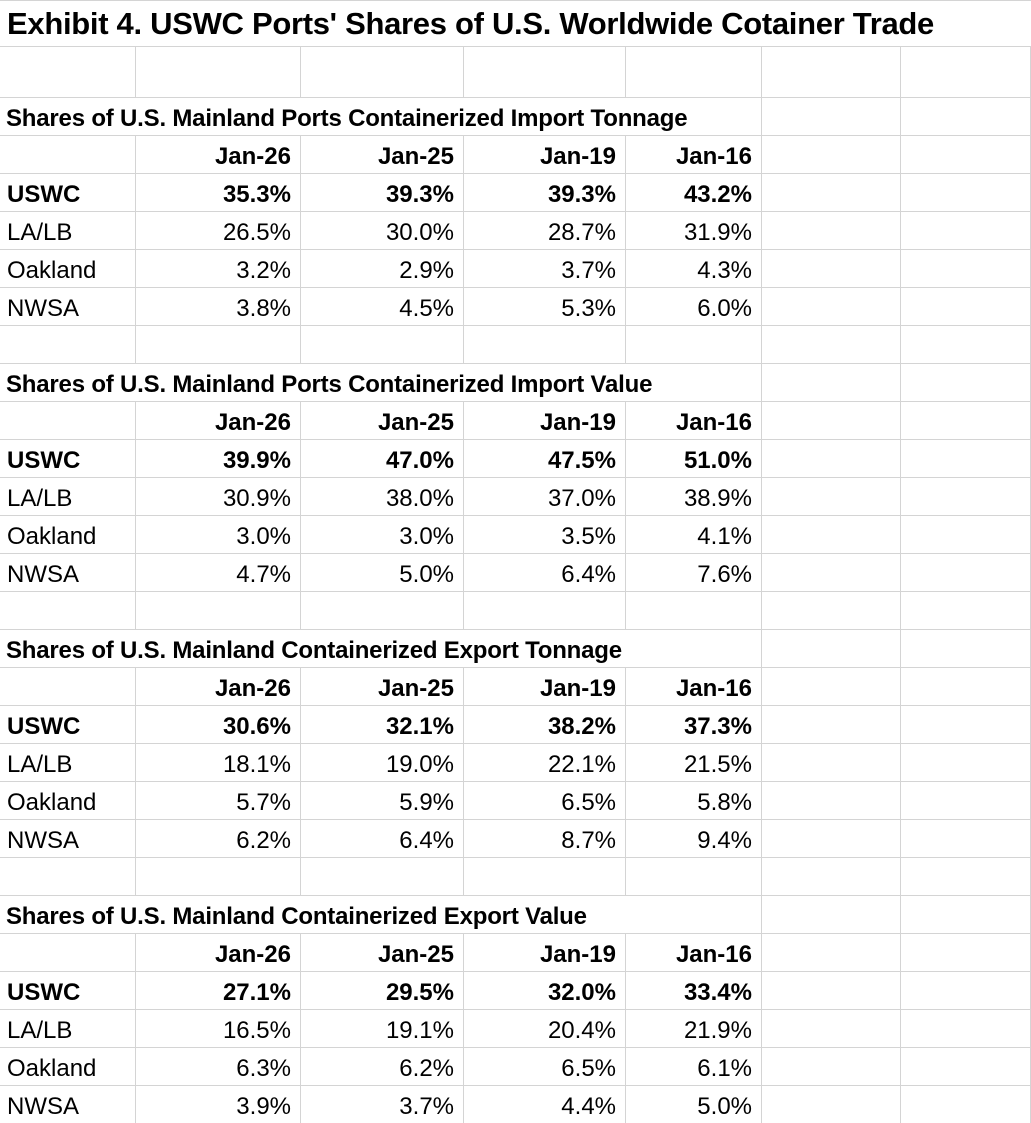 The width and height of the screenshot is (1031, 1123). I want to click on column-header: Jan-19, so click(545, 421).